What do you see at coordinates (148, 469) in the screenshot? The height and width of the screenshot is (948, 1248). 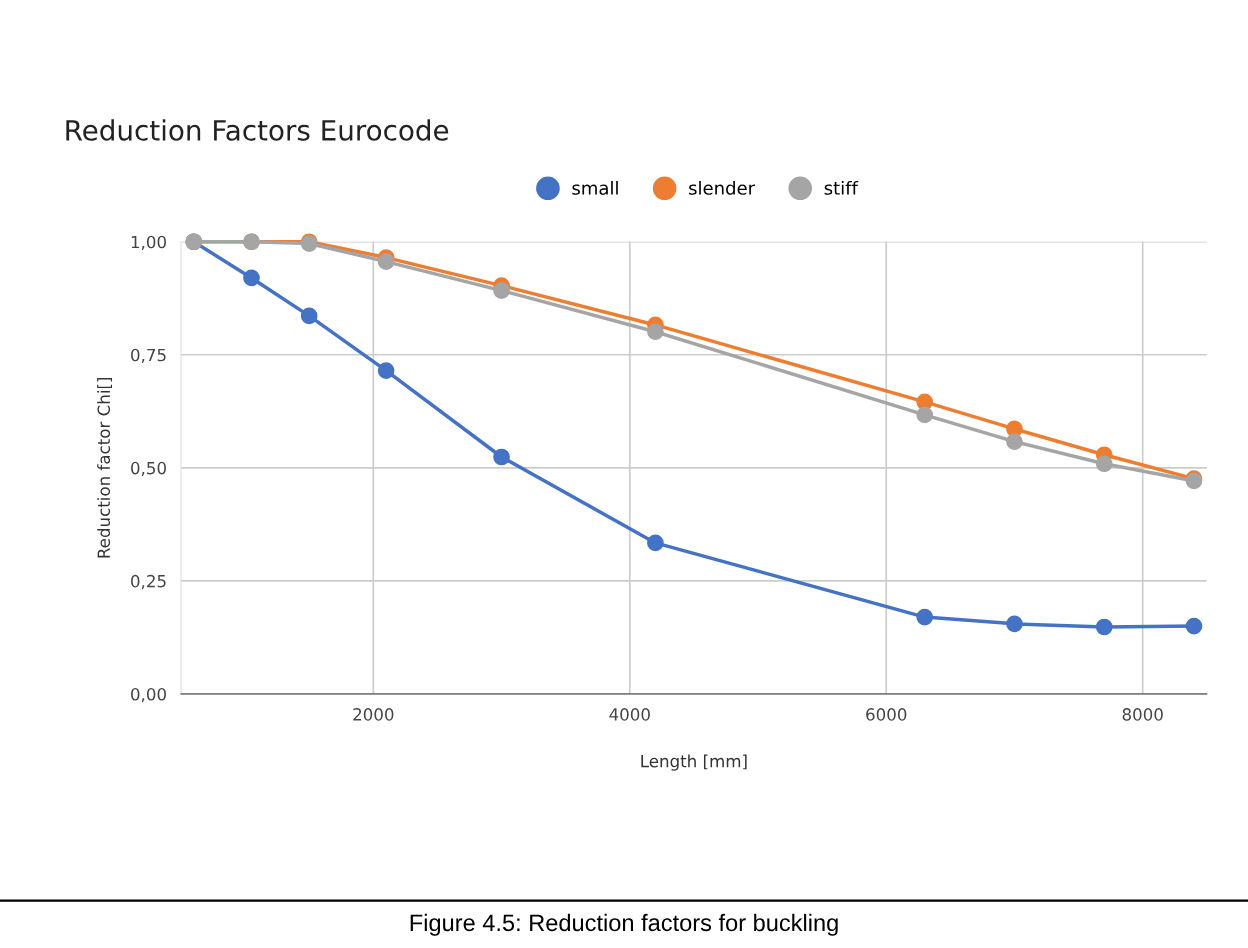 I see `y-tick-label: 0,50` at bounding box center [148, 469].